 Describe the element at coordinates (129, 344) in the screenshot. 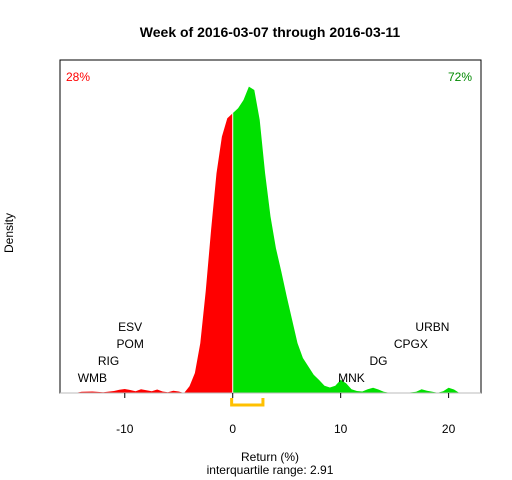

I see `ticker-label-pom: POM` at that location.